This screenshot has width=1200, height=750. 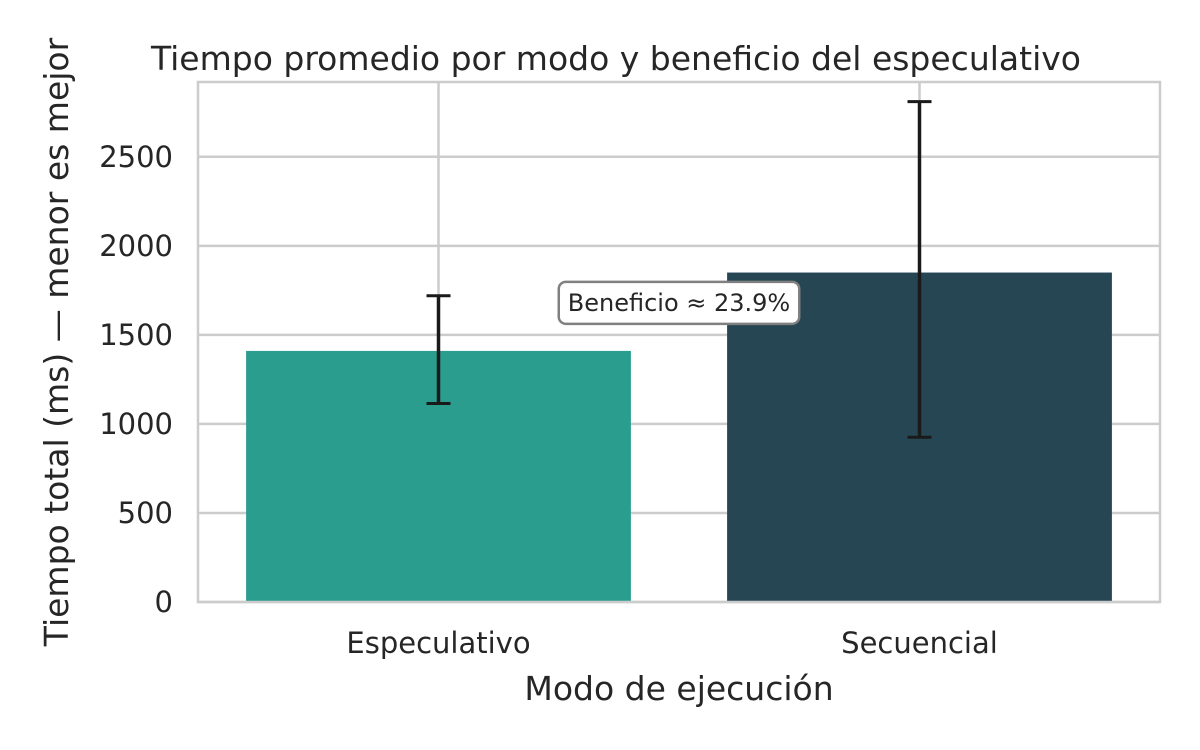 I want to click on x-tick-label: Especulativo, so click(x=438, y=643).